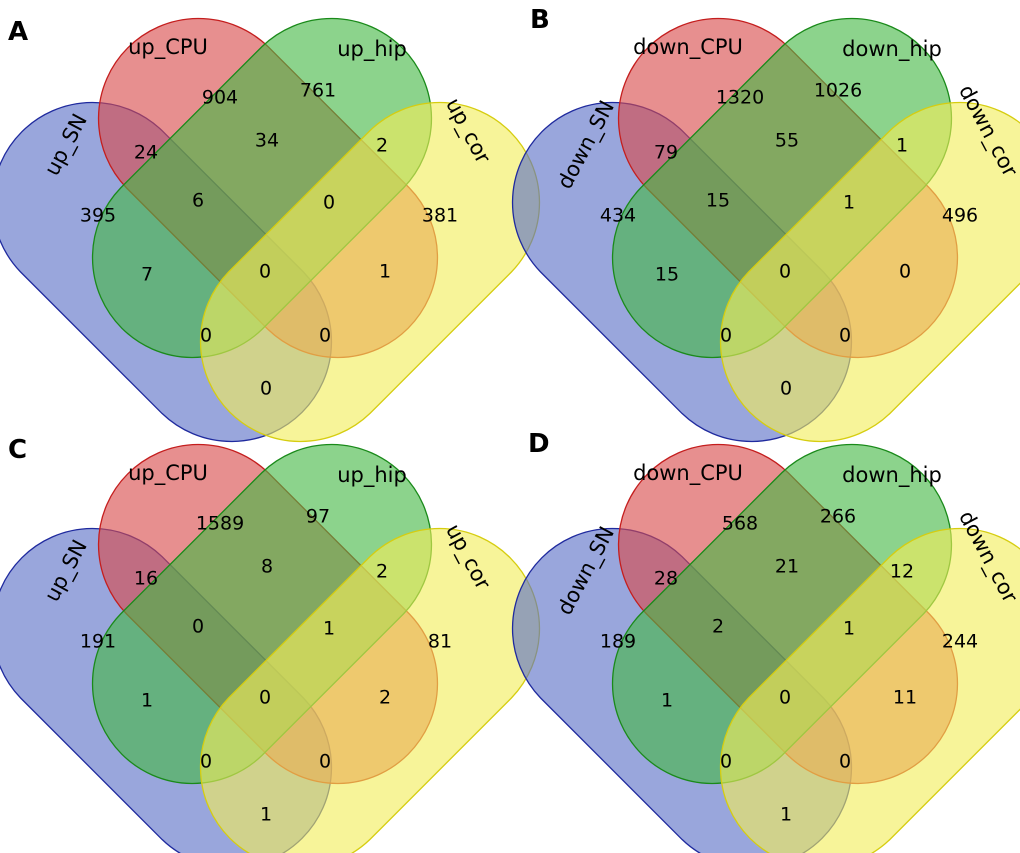 This screenshot has height=853, width=1020. What do you see at coordinates (146, 579) in the screenshot?
I see `region-count-sn-cpu: 16` at bounding box center [146, 579].